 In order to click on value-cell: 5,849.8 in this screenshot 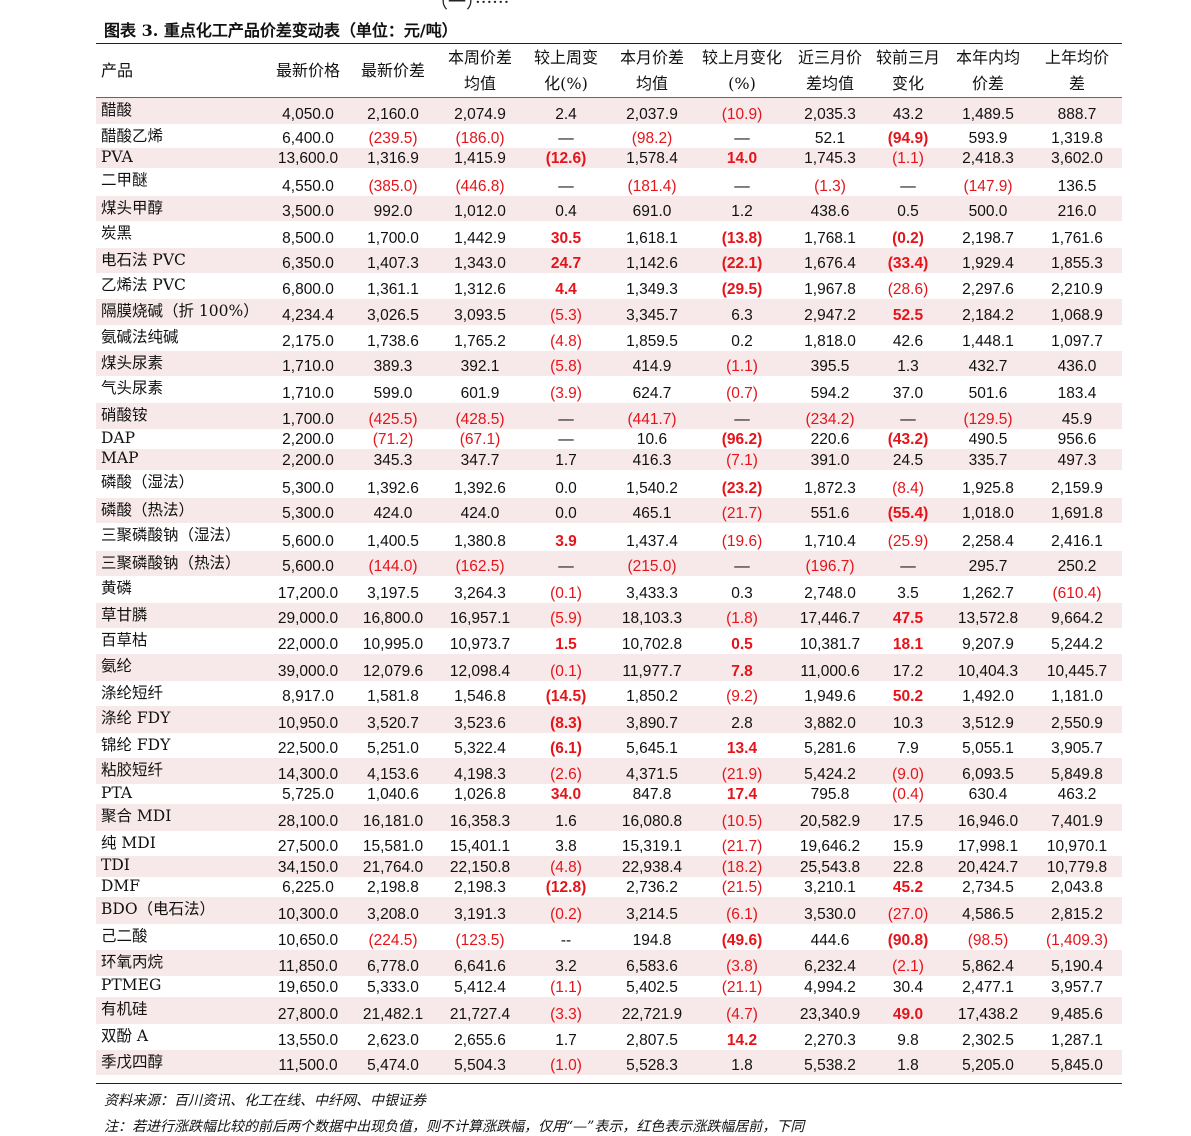, I will do `click(1077, 770)`.